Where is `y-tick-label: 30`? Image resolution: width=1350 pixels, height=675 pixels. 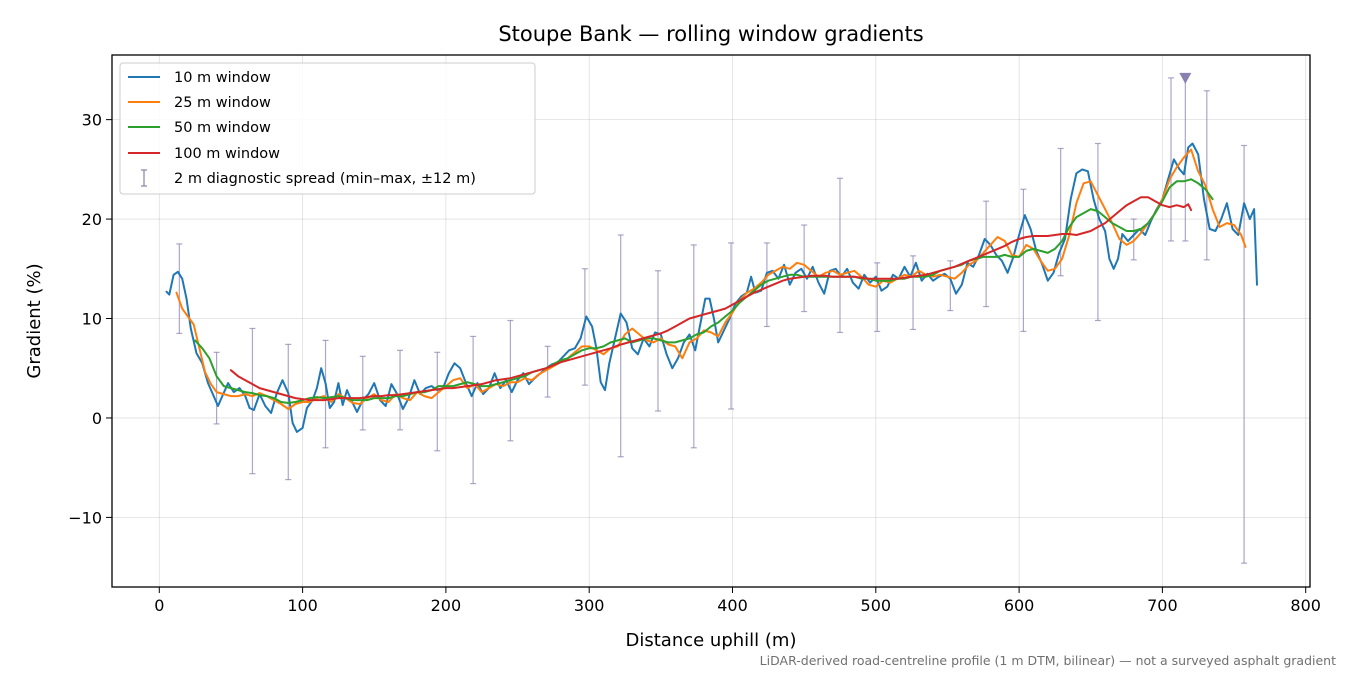
y-tick-label: 30 is located at coordinates (92, 120).